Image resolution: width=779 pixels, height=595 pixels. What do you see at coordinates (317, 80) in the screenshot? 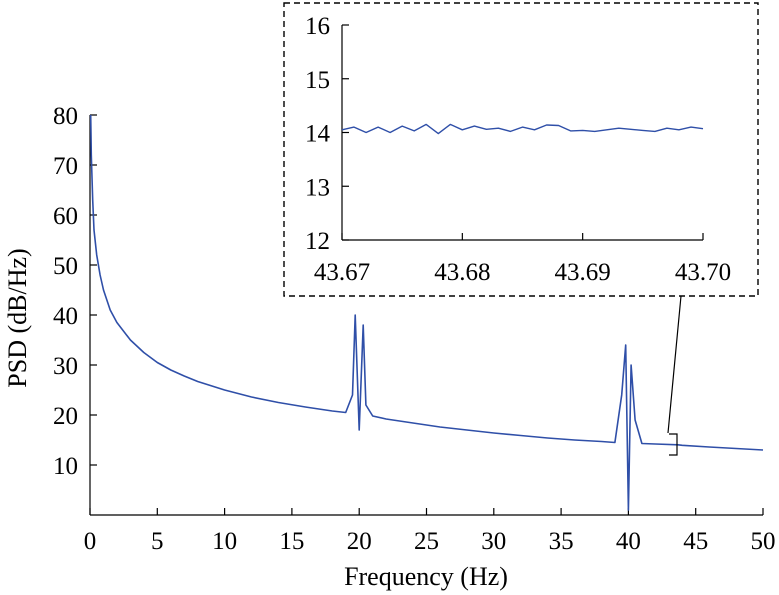
I see `inset-y-tick-label: 15` at bounding box center [317, 80].